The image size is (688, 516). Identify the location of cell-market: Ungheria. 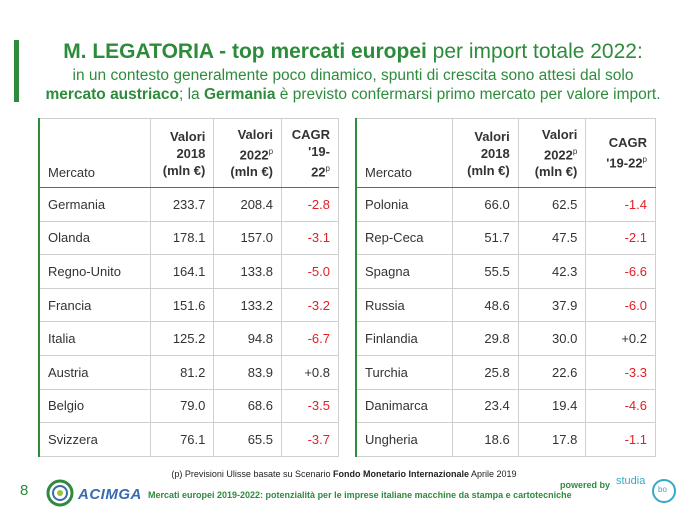
(404, 439).